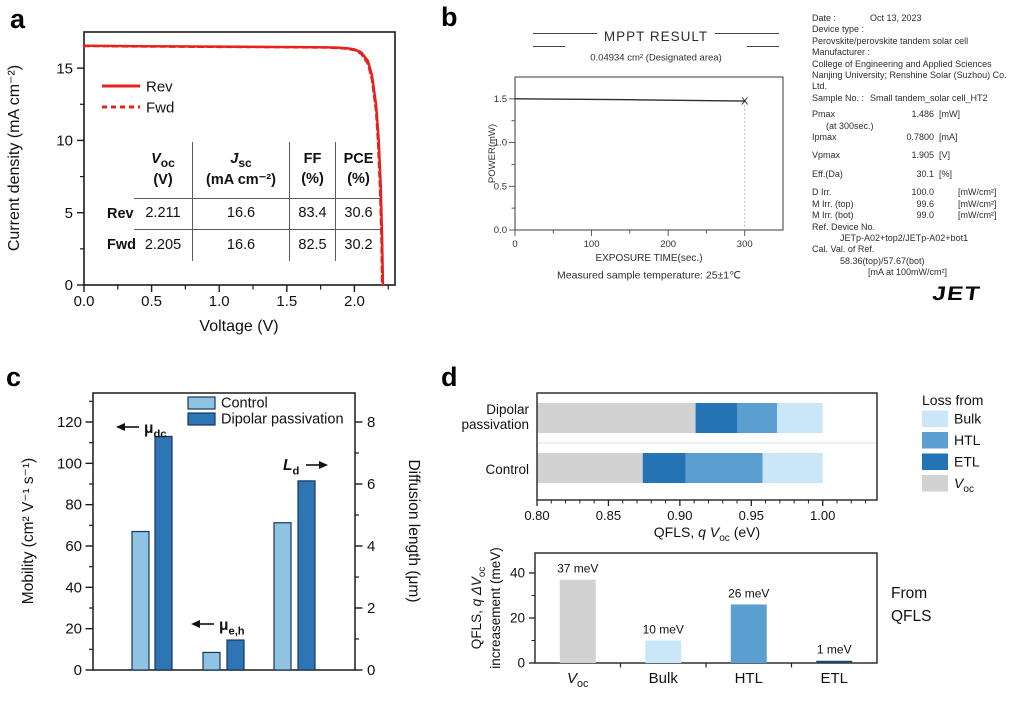 The image size is (1015, 702). What do you see at coordinates (371, 422) in the screenshot?
I see `svg-text: 8` at bounding box center [371, 422].